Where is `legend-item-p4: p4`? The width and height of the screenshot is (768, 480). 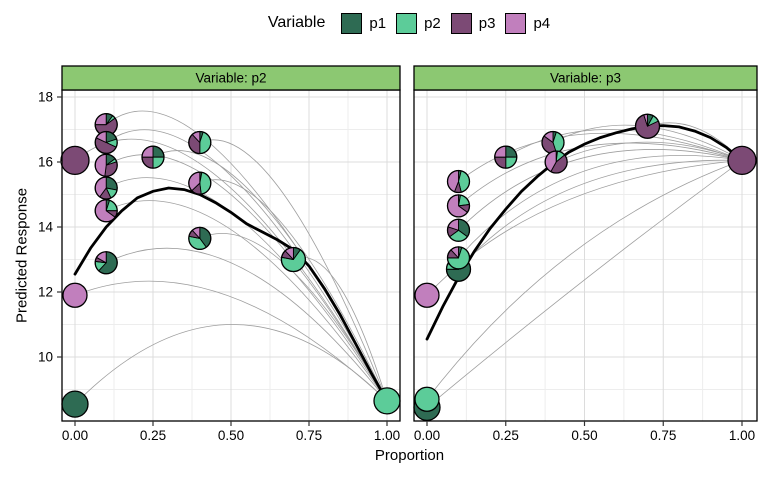
legend-item-p4: p4 is located at coordinates (528, 23).